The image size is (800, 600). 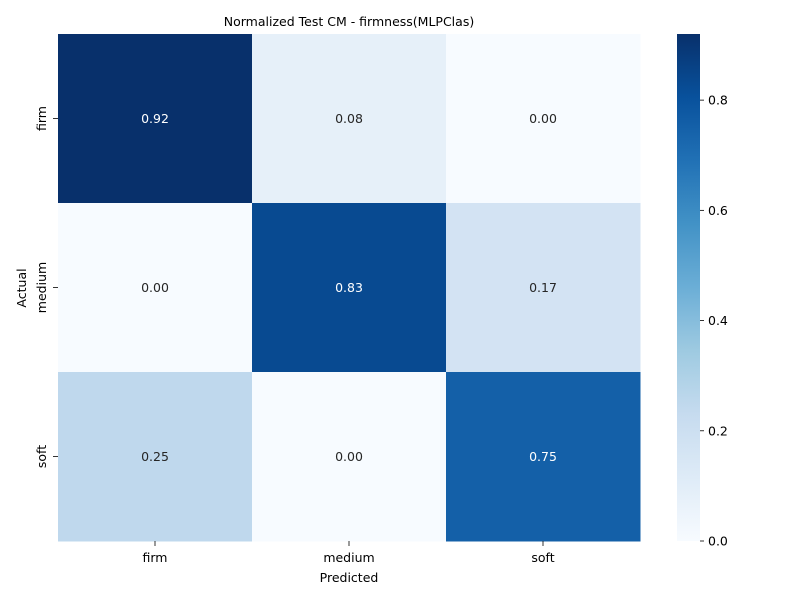 What do you see at coordinates (41, 456) in the screenshot?
I see `y-tick-label: soft` at bounding box center [41, 456].